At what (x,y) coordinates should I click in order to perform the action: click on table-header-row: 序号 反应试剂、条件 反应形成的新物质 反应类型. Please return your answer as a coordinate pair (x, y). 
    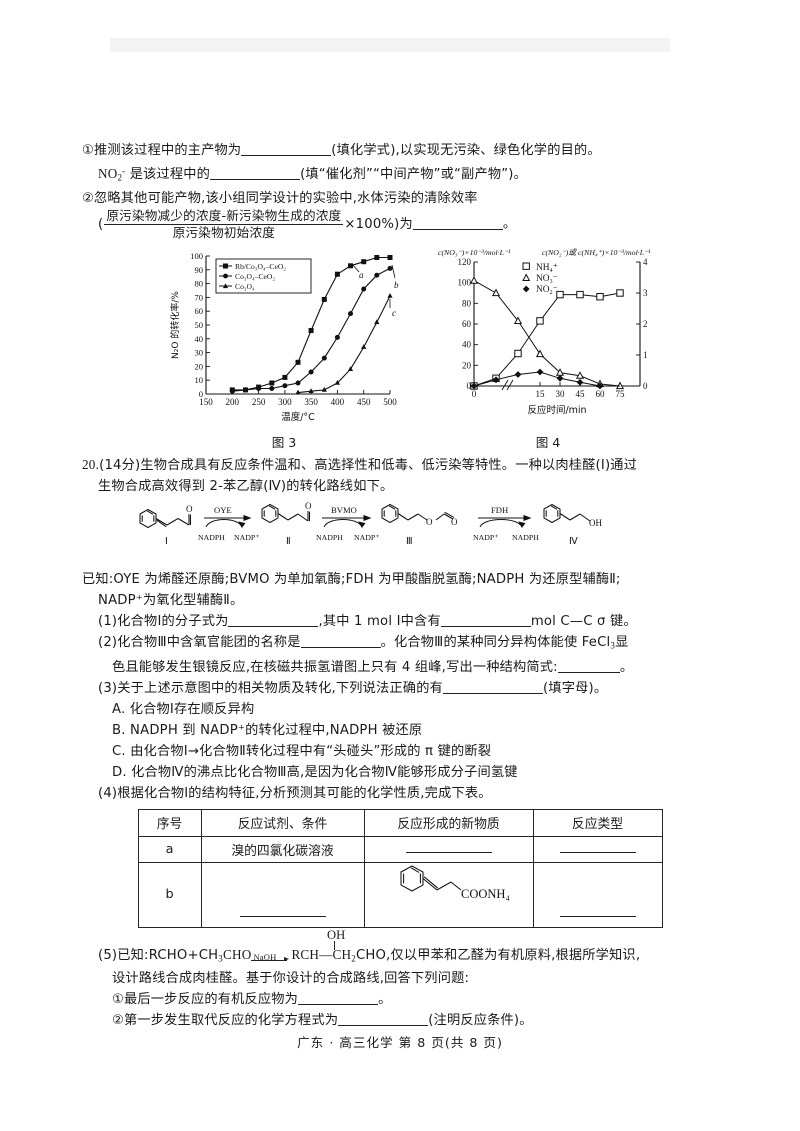
    Looking at the image, I should click on (400, 822).